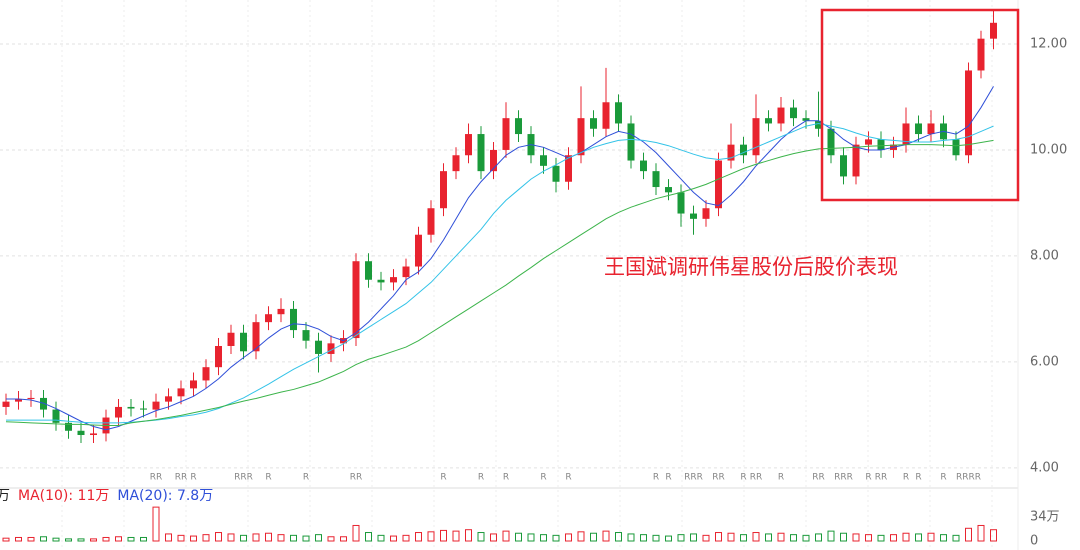 The height and width of the screenshot is (550, 1080). Describe the element at coordinates (1045, 517) in the screenshot. I see `volume-tick-label: 34万` at that location.